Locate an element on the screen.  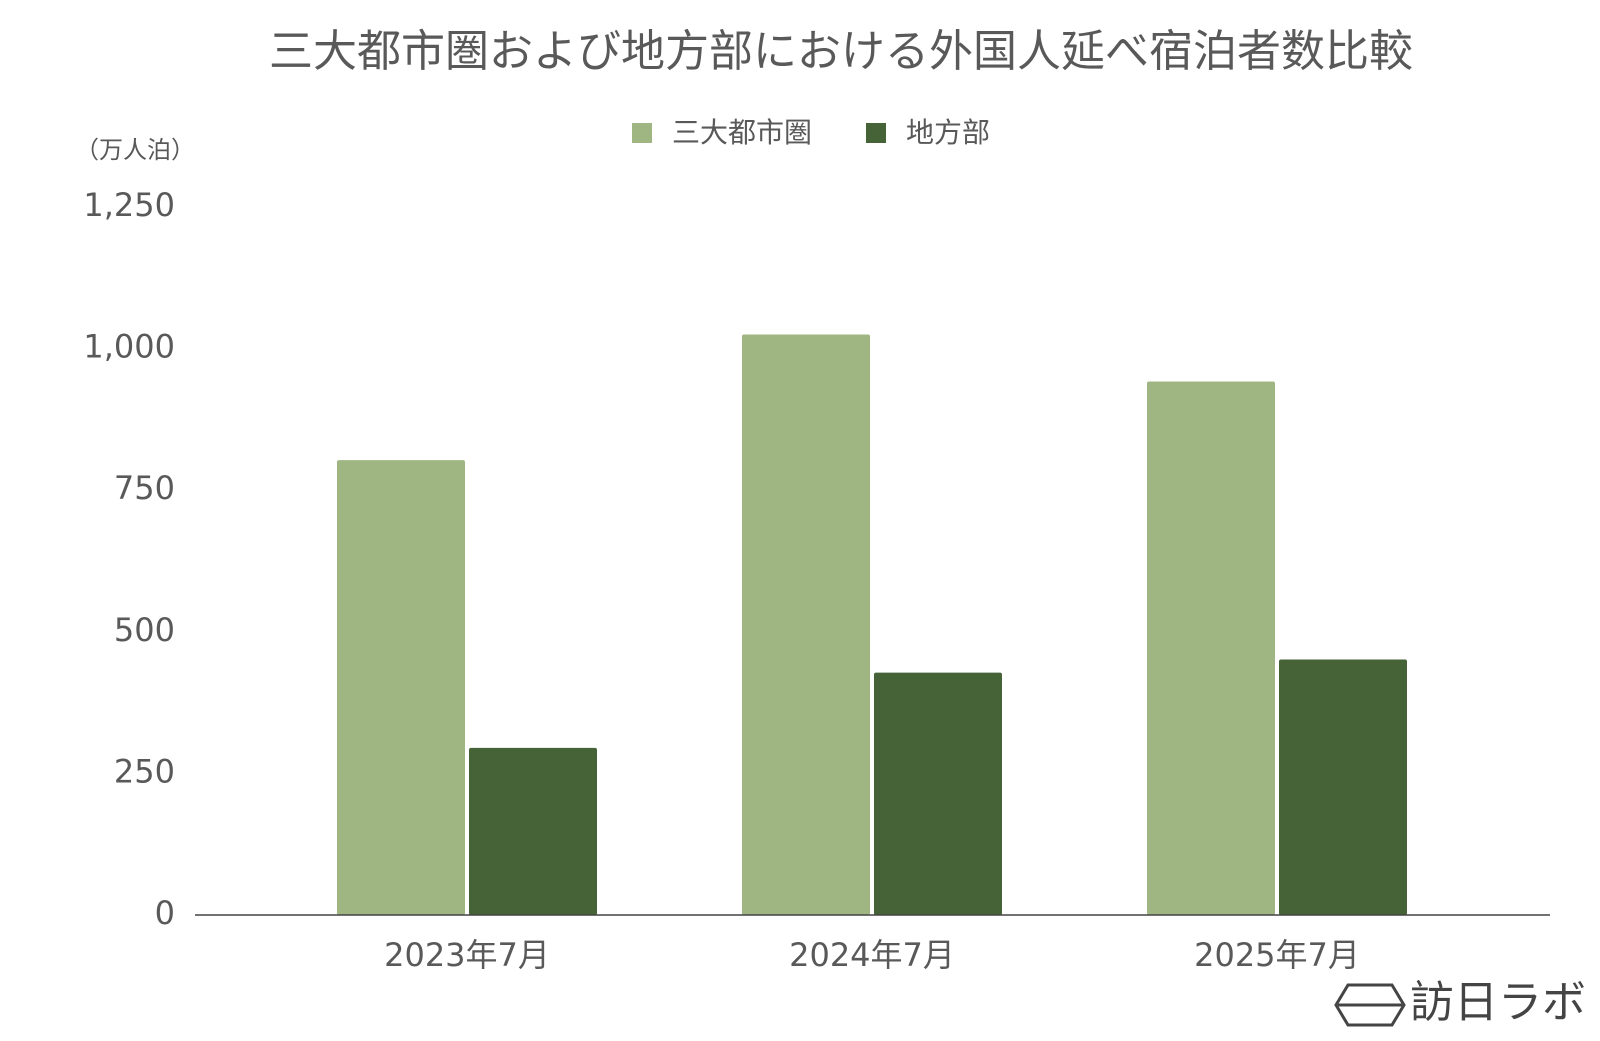
x-tick-label: 2025年7月 is located at coordinates (1277, 955).